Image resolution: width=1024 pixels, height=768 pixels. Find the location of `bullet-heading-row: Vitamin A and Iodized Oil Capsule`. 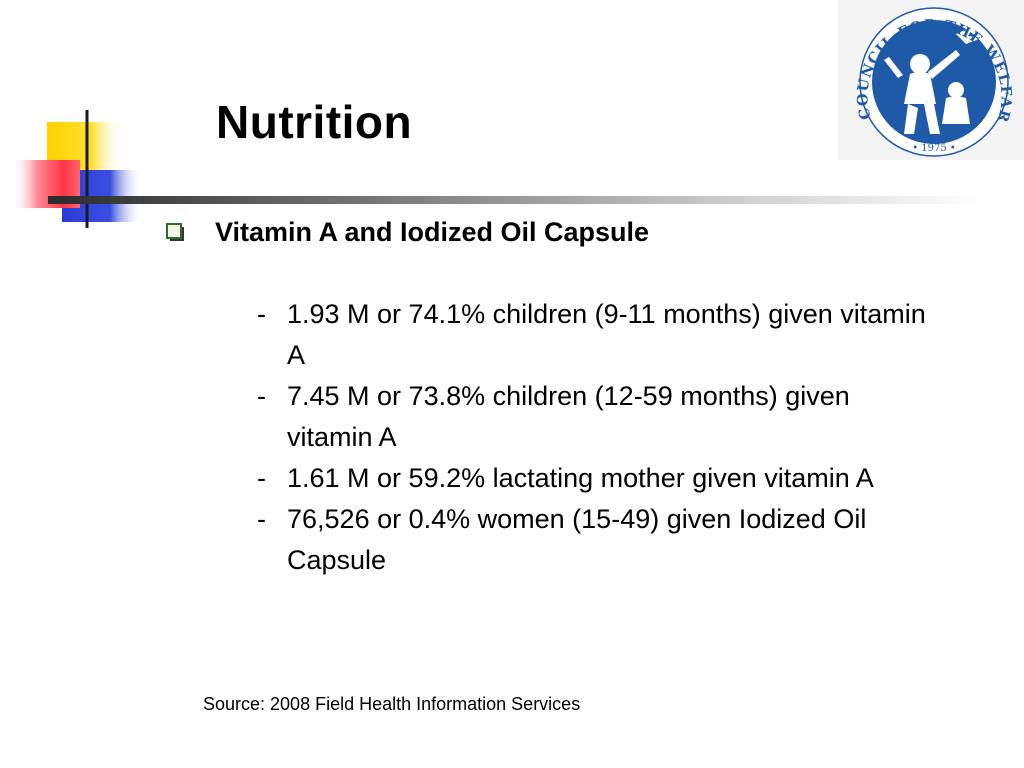

bullet-heading-row: Vitamin A and Iodized Oil Capsule is located at coordinates (407, 232).